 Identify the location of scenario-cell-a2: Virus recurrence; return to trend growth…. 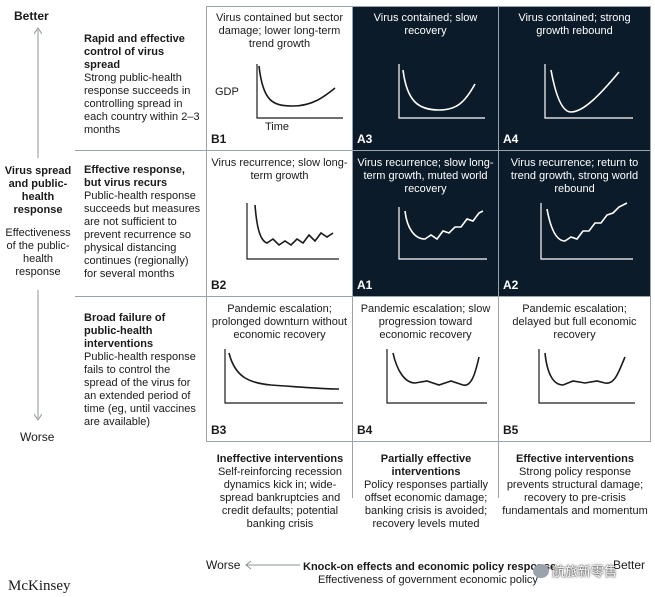
(574, 223).